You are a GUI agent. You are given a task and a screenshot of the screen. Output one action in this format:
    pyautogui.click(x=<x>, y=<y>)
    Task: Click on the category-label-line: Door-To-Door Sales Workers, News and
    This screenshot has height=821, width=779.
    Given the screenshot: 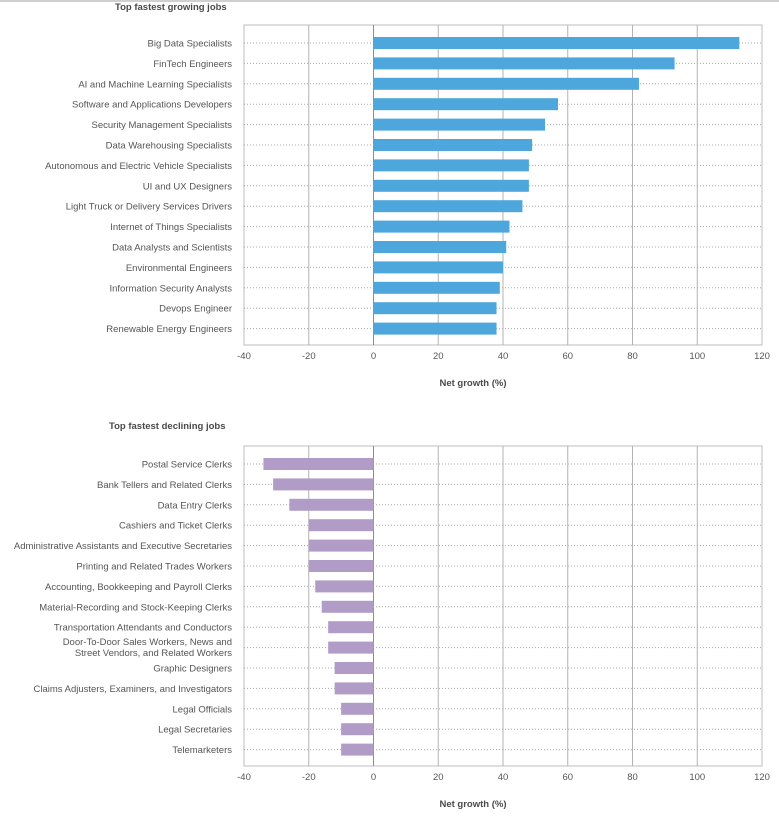 What is the action you would take?
    pyautogui.click(x=147, y=642)
    